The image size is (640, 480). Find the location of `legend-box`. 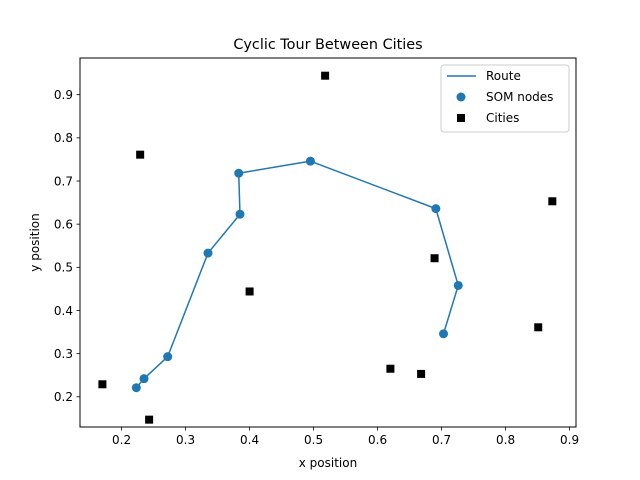

legend-box is located at coordinates (505, 98).